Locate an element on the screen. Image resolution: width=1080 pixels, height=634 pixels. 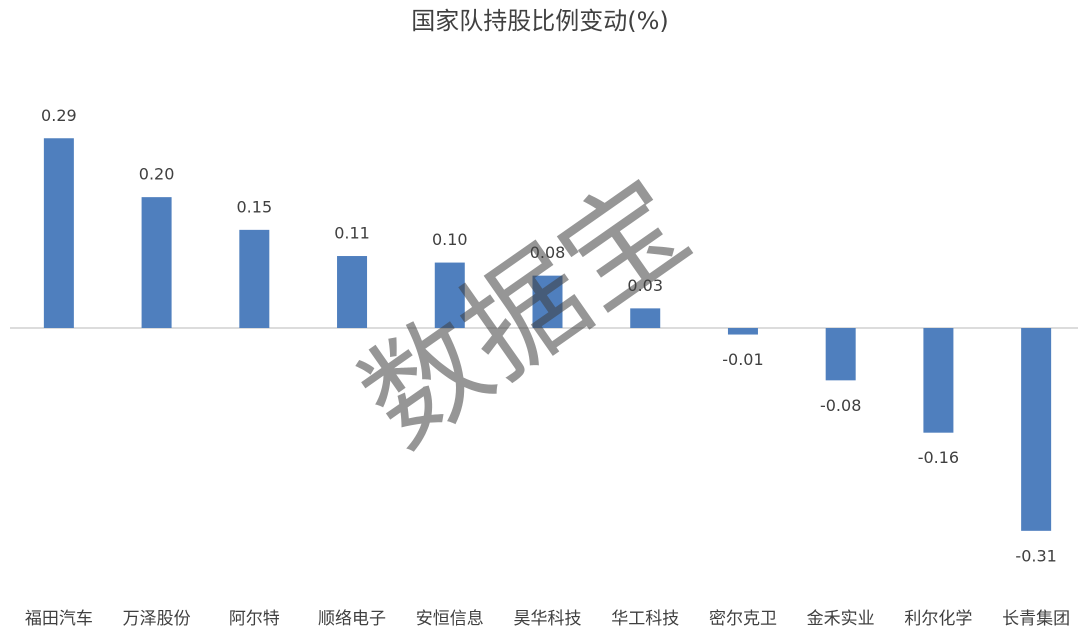
x-tick-label: 华工科技 is located at coordinates (645, 619).